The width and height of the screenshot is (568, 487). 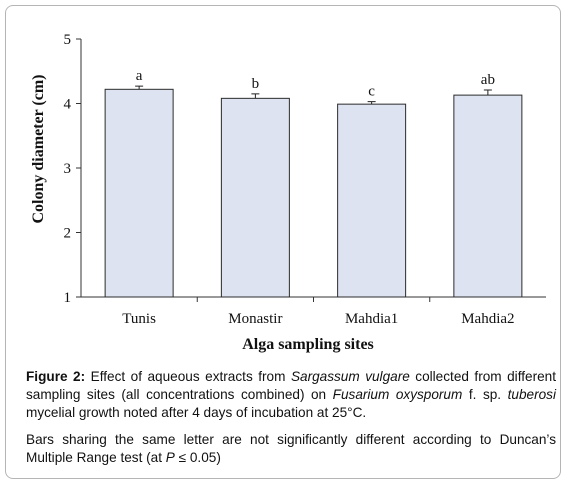 I want to click on caption-text: Effect of aqueous extracts from, so click(x=188, y=376).